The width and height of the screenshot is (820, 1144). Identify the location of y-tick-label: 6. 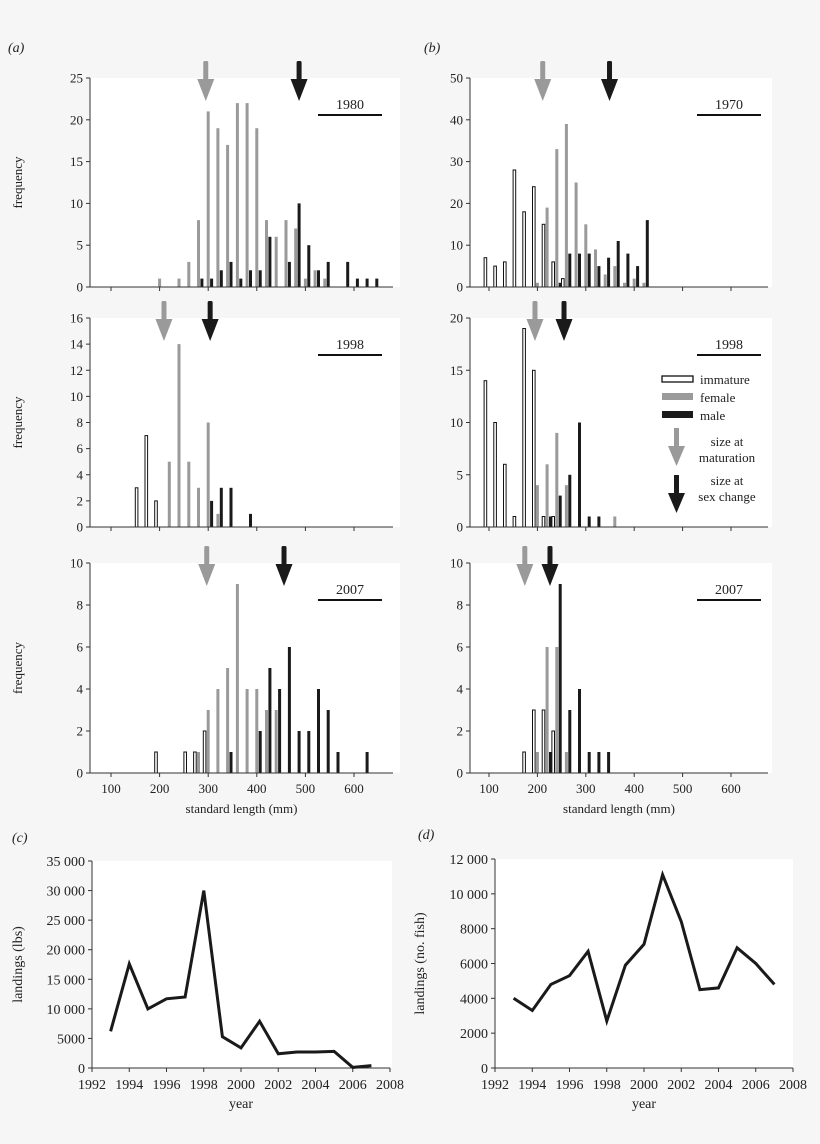
(80, 448).